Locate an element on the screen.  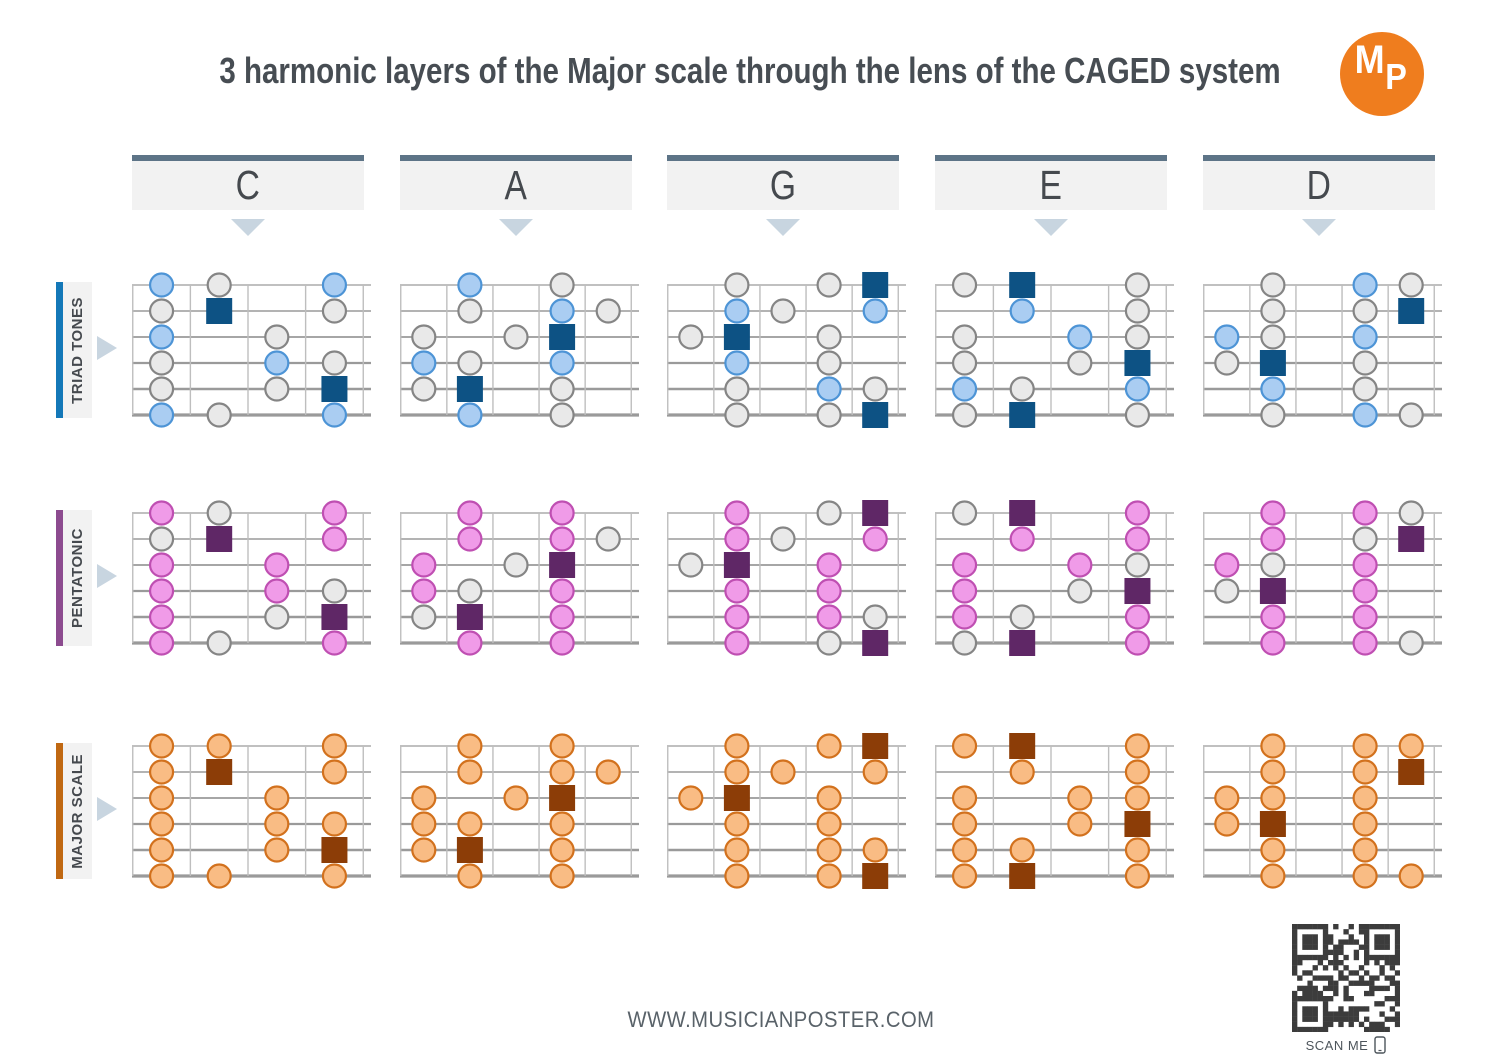
header-letter: E is located at coordinates (1051, 185).